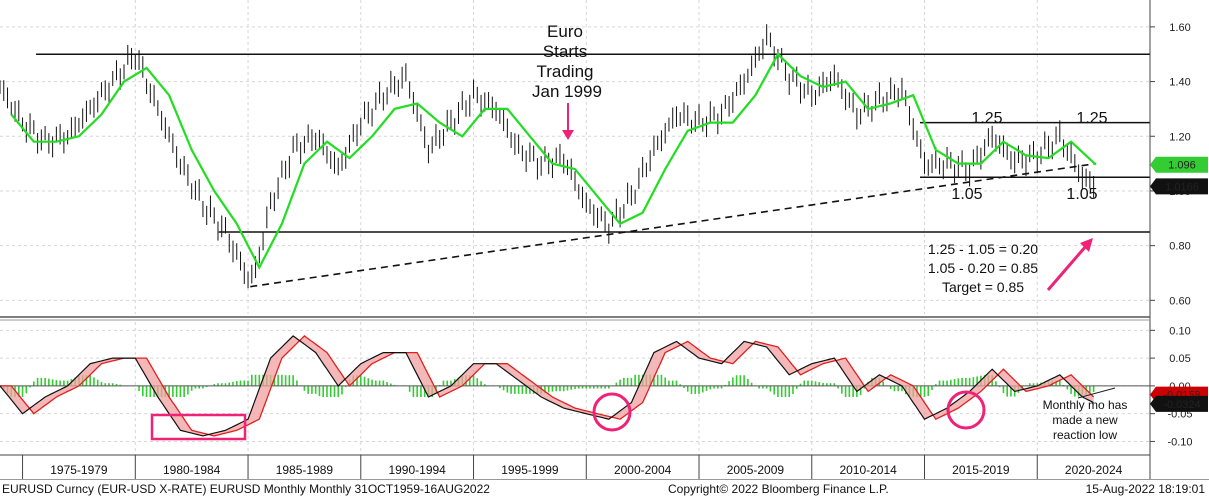 The image size is (1209, 497). What do you see at coordinates (1179, 28) in the screenshot?
I see `upper-ytick-label-5: 1.60` at bounding box center [1179, 28].